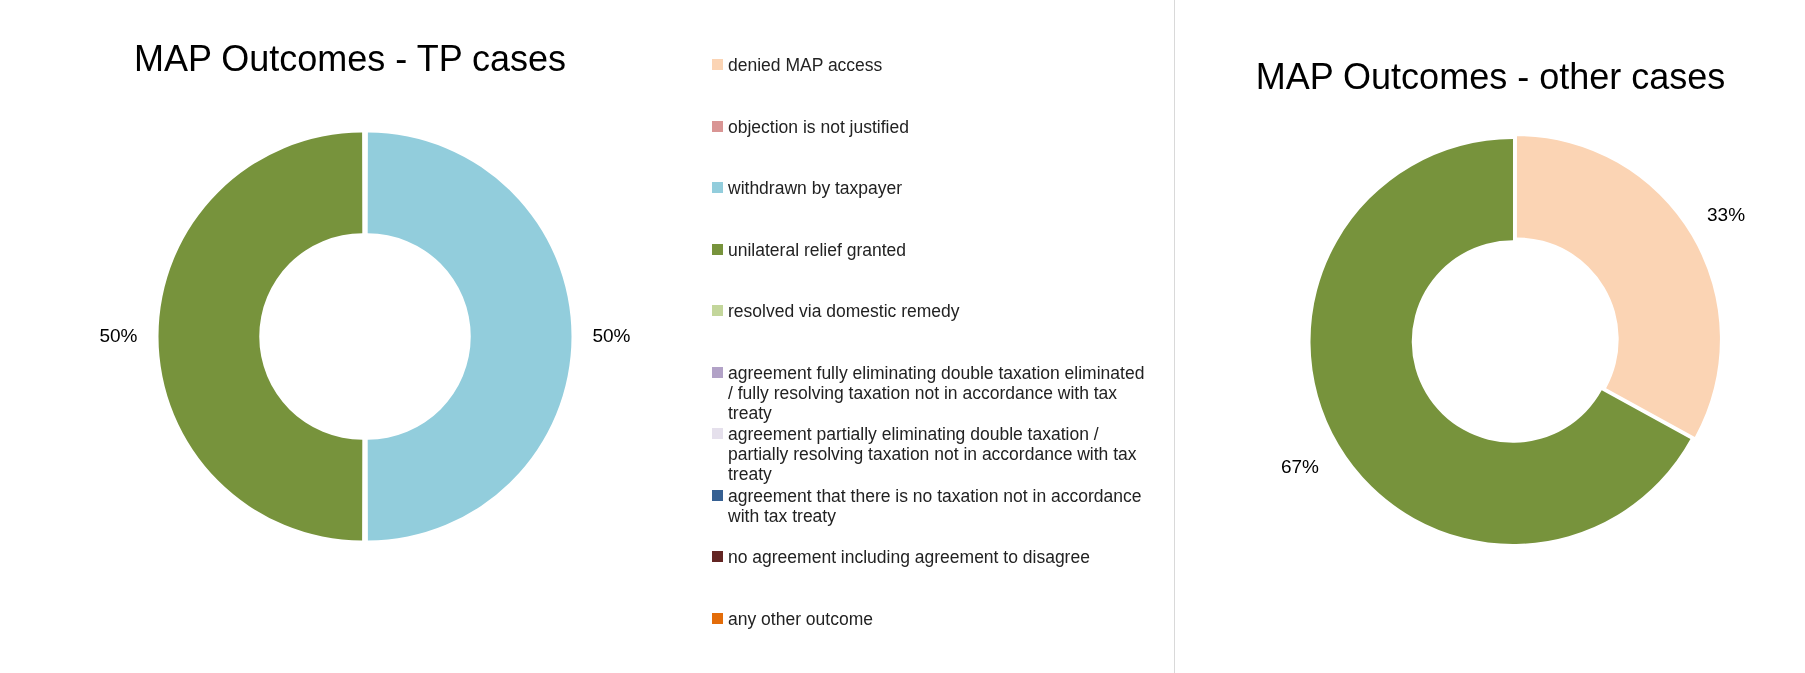  I want to click on legend-label: agreement that there is no taxation not in accordance with tax treaty, so click(935, 505).